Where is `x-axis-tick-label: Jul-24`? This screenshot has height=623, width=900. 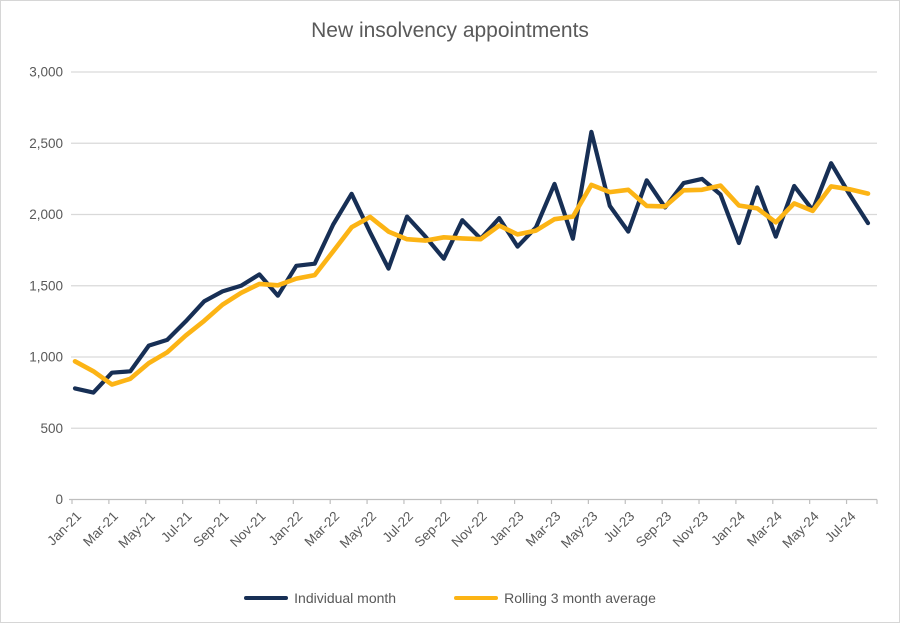 x-axis-tick-label: Jul-24 is located at coordinates (840, 526).